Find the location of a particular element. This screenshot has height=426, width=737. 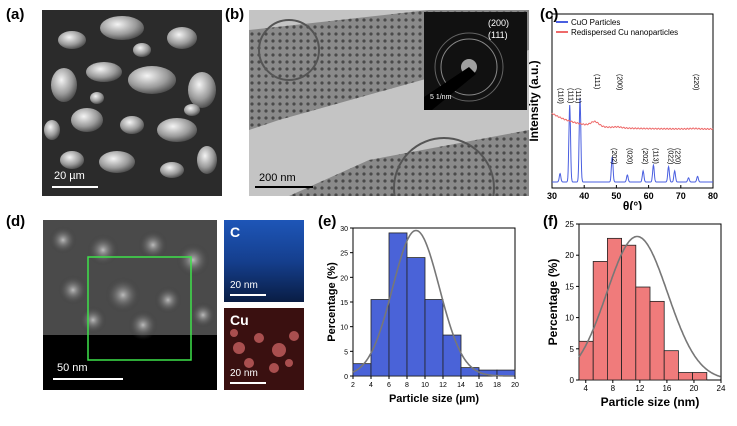

panel-d-label: (d) is located at coordinates (16, 221).